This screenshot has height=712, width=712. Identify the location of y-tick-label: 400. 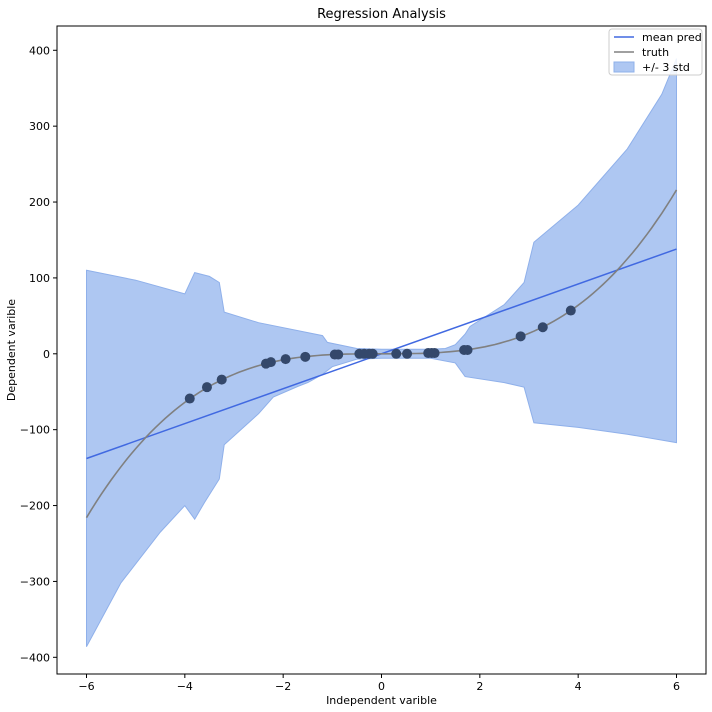
(39, 50).